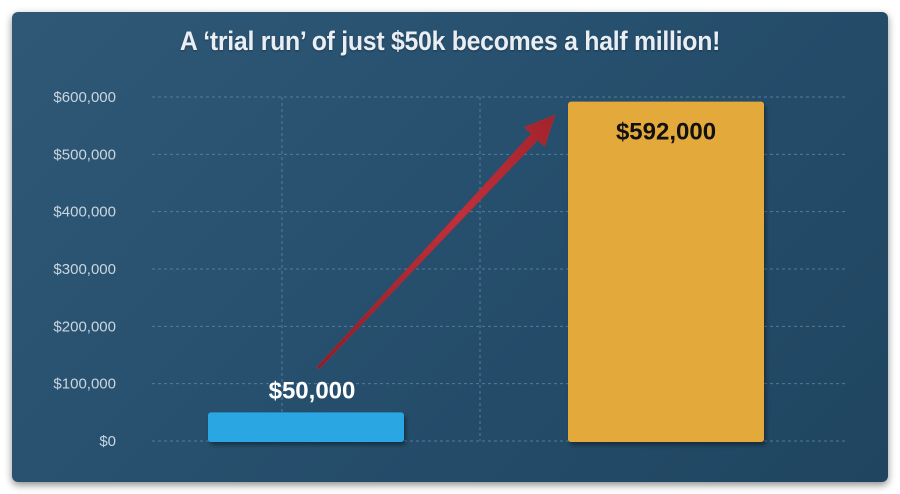 Image resolution: width=900 pixels, height=494 pixels. I want to click on y-tick-label: $500,000, so click(84, 154).